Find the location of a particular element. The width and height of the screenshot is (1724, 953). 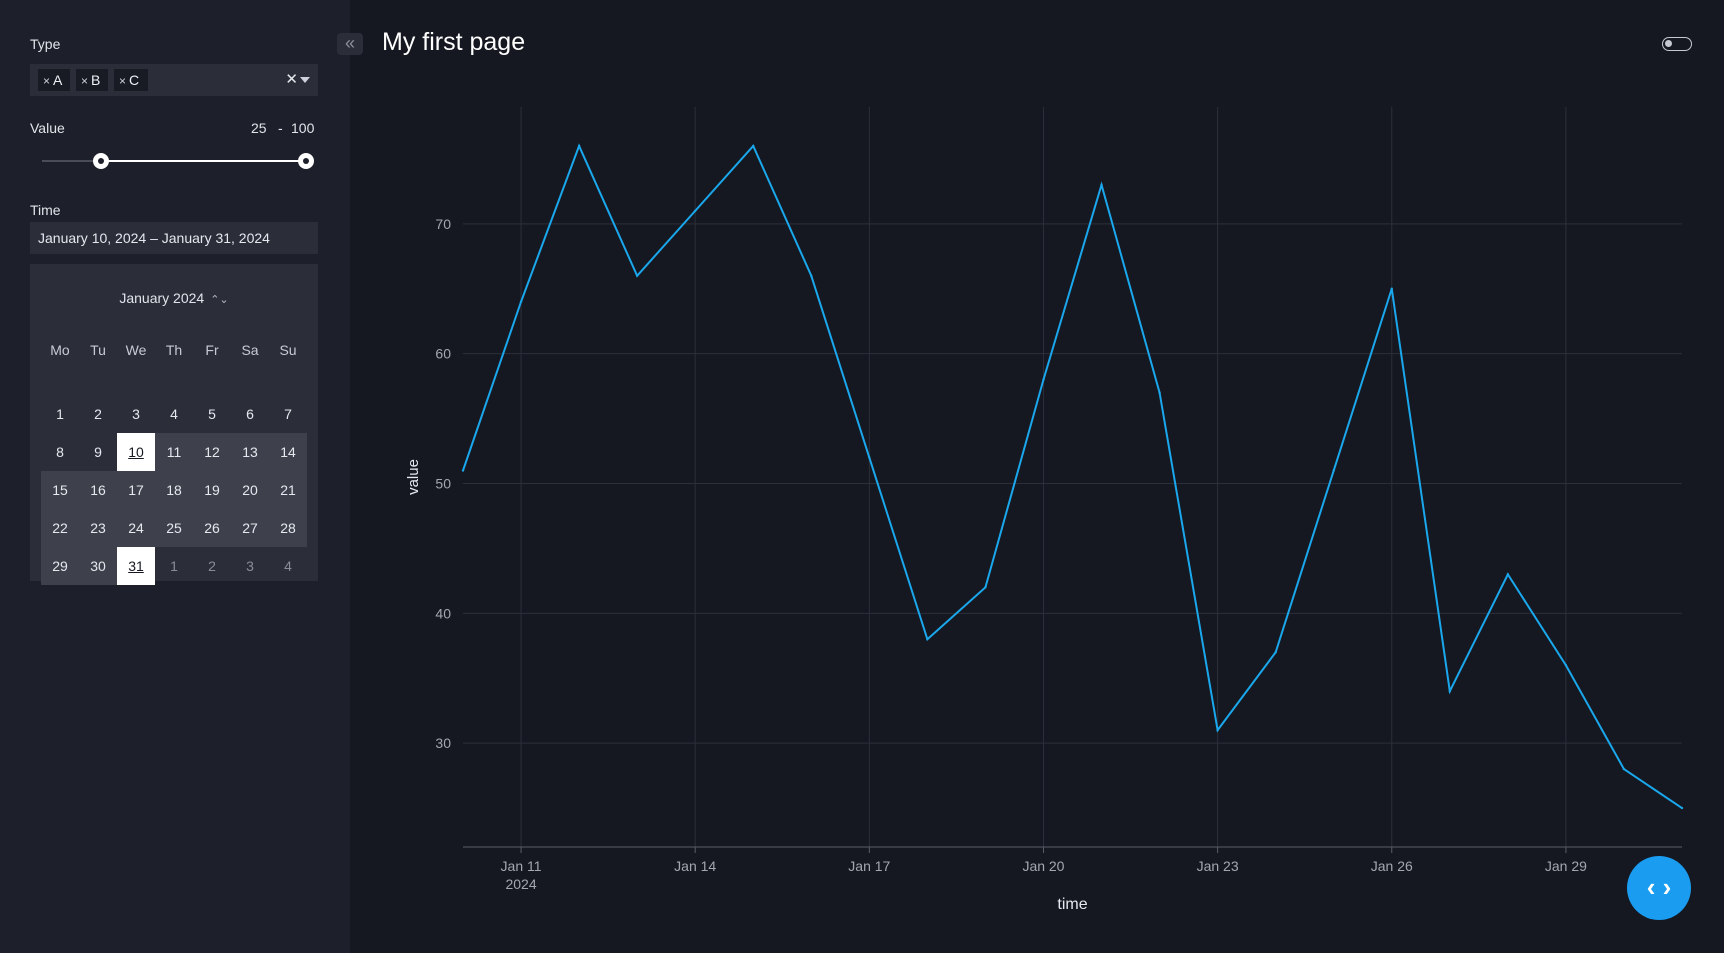

code-toggle-button: ‹ › is located at coordinates (1659, 888).